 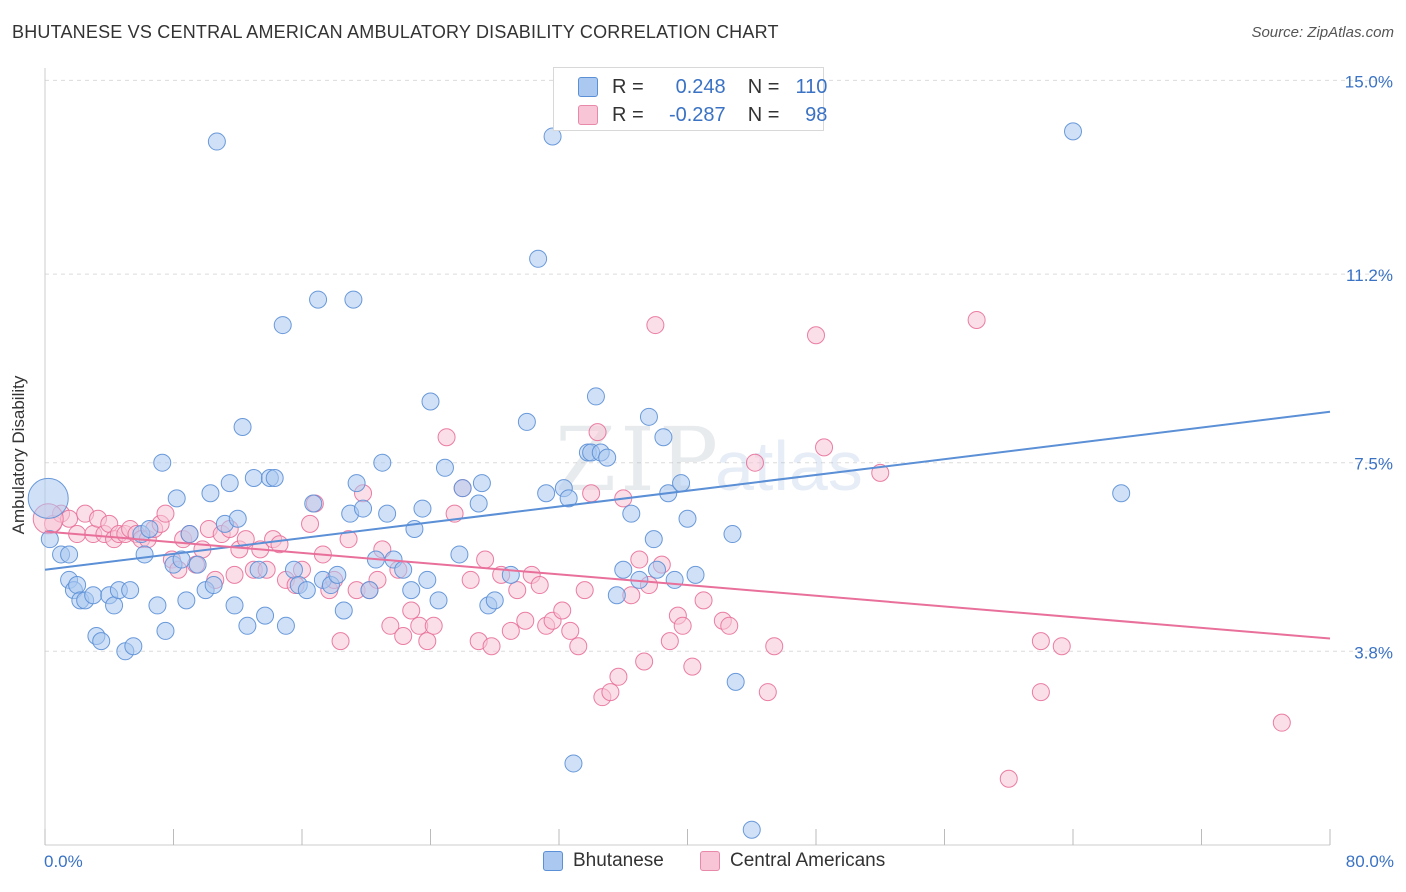 What do you see at coordinates (808, 860) in the screenshot?
I see `legend-label-central-americans: Central Americans` at bounding box center [808, 860].